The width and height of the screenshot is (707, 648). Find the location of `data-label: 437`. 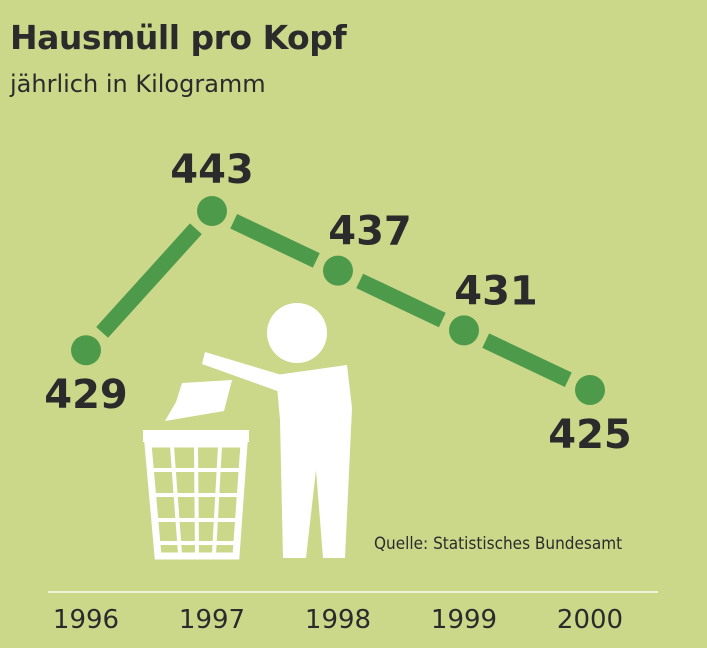

data-label: 437 is located at coordinates (370, 232).